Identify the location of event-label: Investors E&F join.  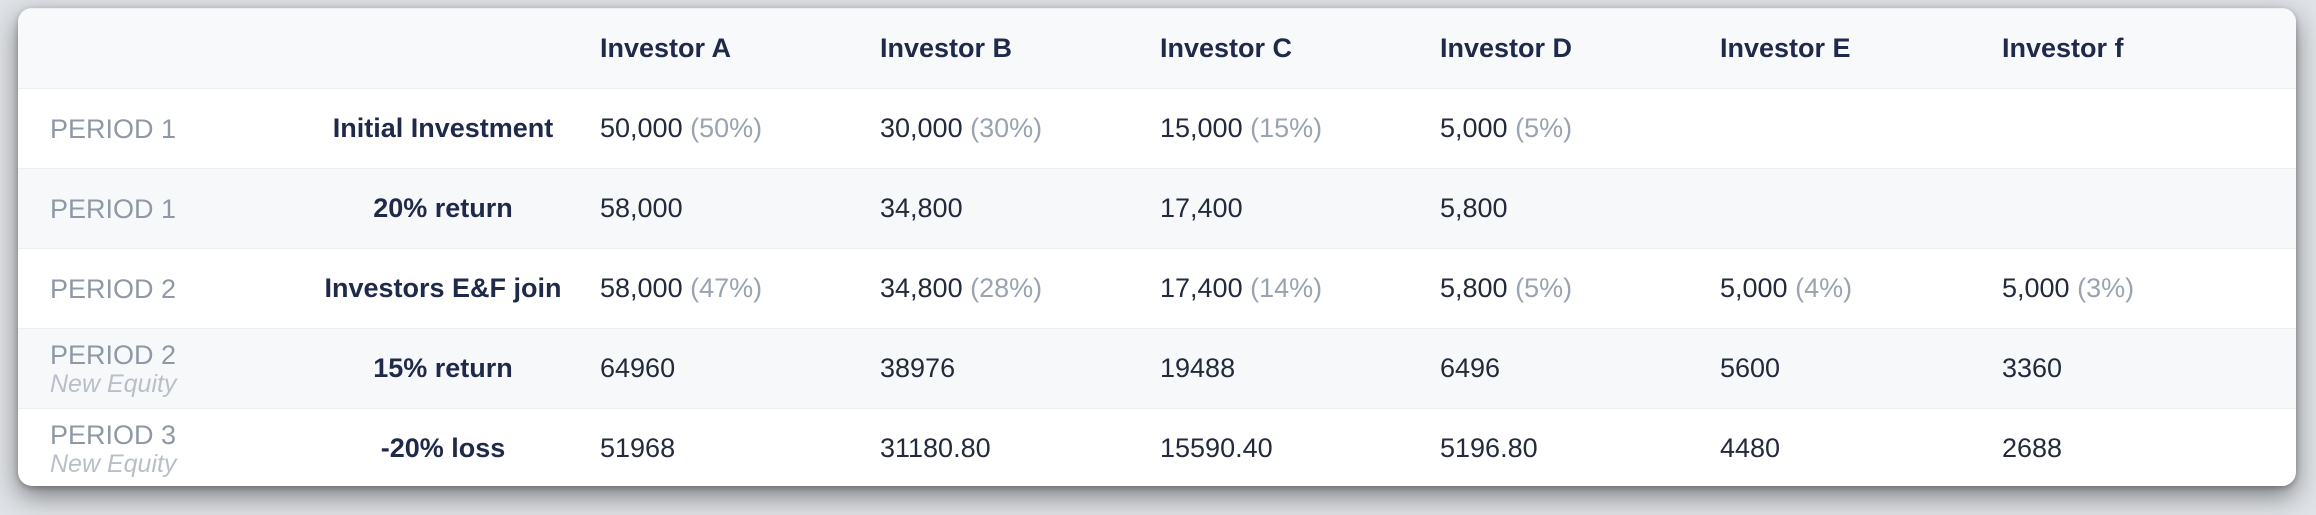
(443, 288).